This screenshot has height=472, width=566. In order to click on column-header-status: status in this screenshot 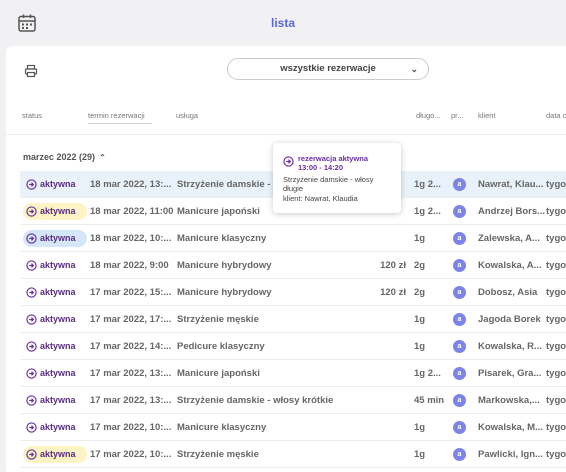, I will do `click(32, 115)`.